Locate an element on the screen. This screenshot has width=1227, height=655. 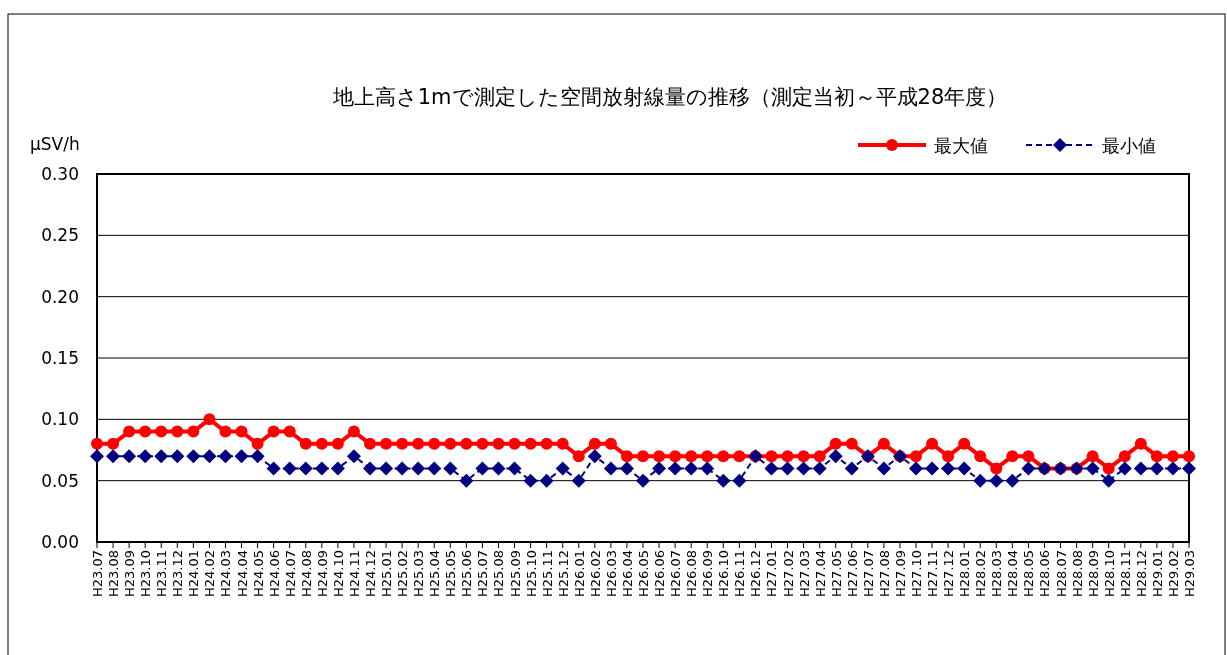
x-tick-label: H27.10 is located at coordinates (916, 573).